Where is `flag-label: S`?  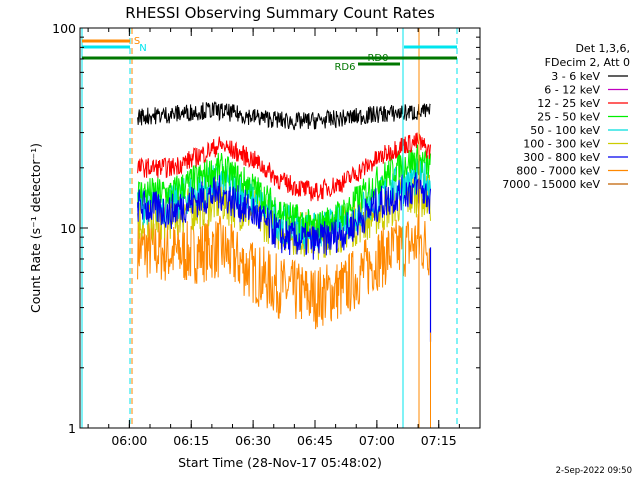 flag-label: S is located at coordinates (137, 41).